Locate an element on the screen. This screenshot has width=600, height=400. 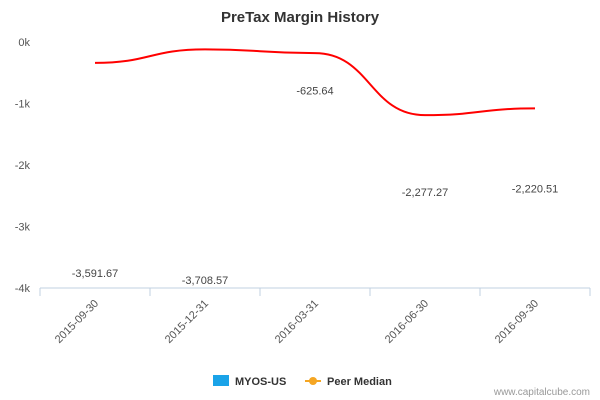
data-label: -3,591.67 is located at coordinates (95, 274).